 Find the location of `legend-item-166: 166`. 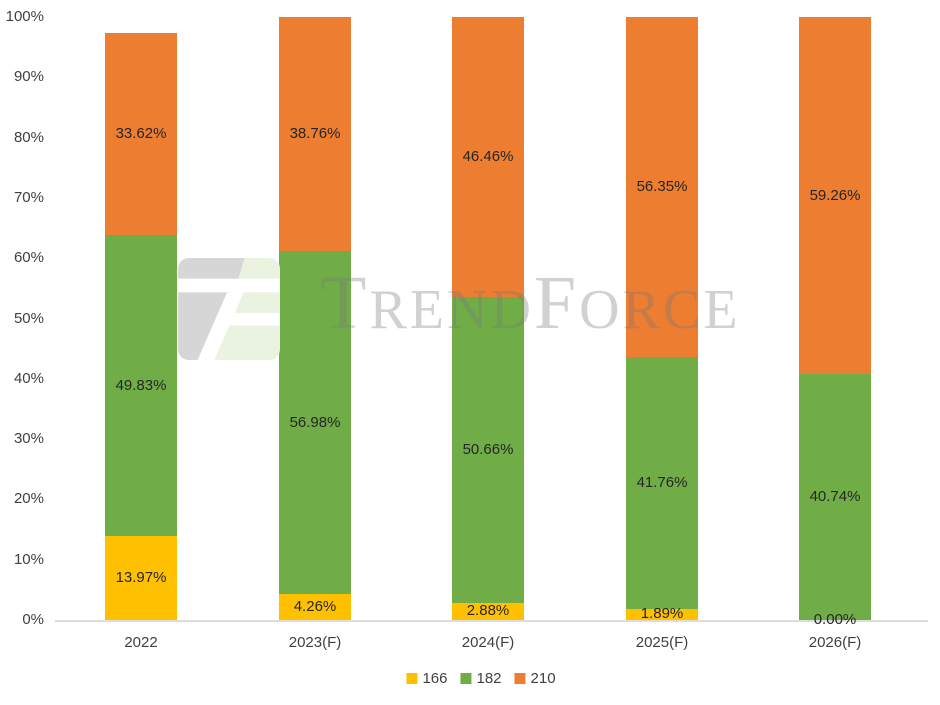

legend-item-166: 166 is located at coordinates (426, 678).